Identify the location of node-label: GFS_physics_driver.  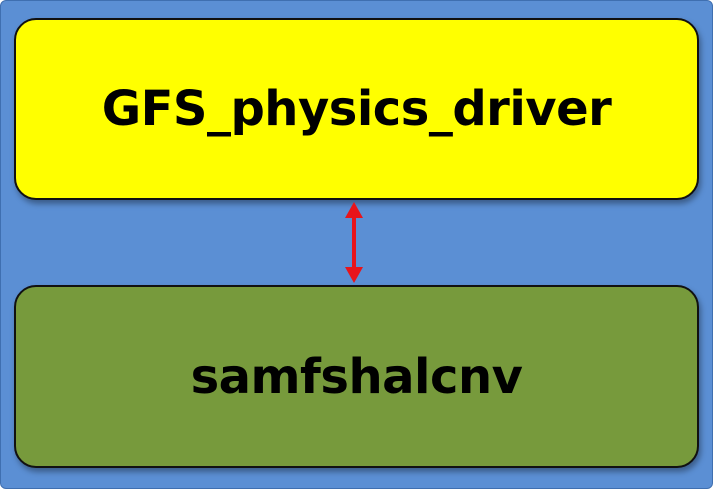
(356, 109).